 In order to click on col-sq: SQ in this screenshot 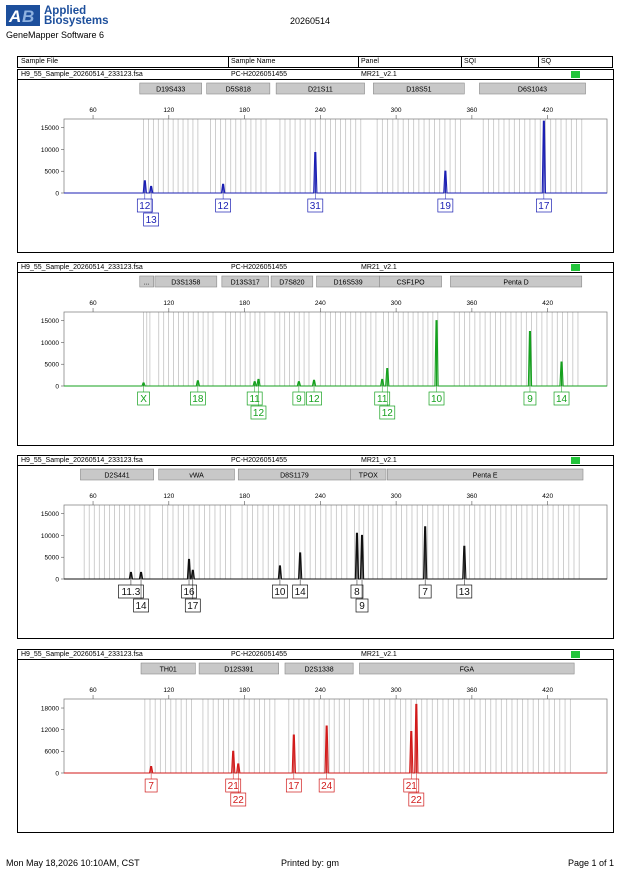, I will do `click(546, 61)`.